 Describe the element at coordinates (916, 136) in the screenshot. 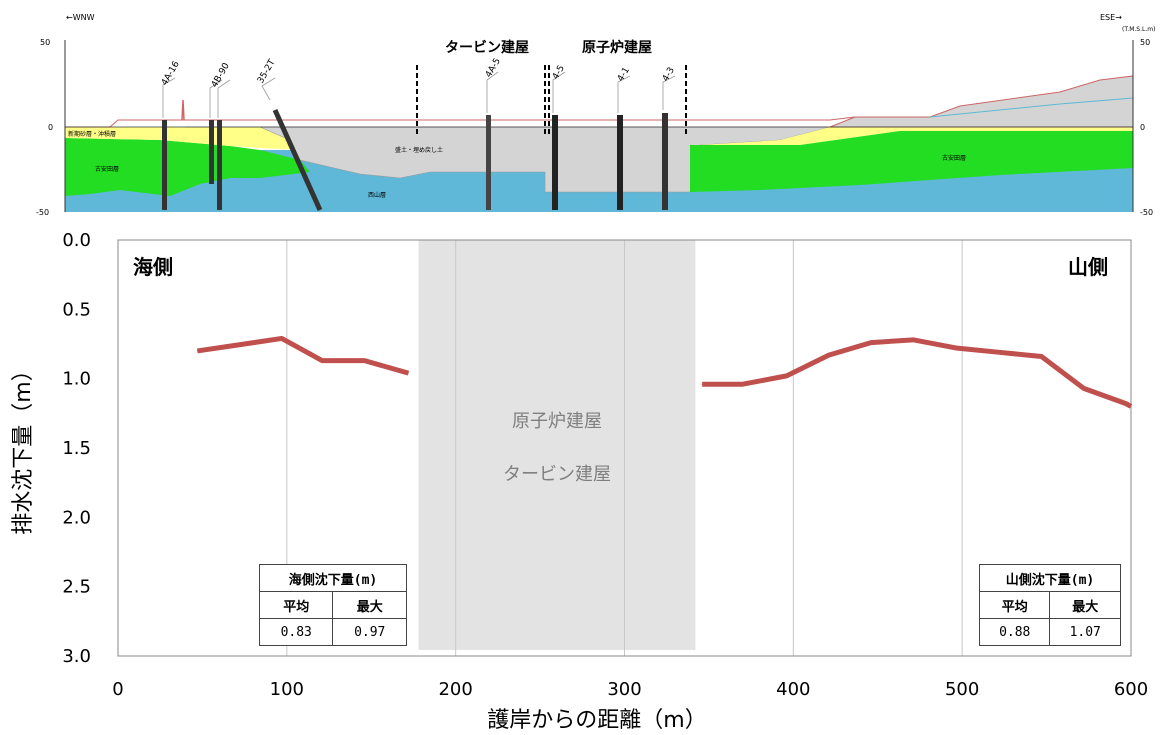

I see `sand-right-layer` at that location.